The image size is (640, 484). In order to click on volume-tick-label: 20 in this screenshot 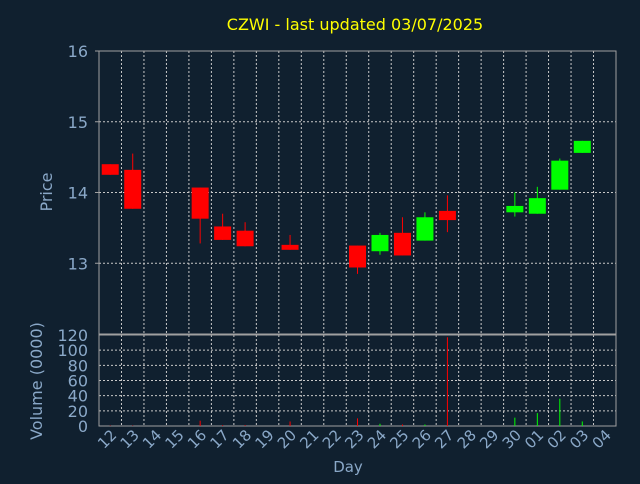, I will do `click(78, 411)`.